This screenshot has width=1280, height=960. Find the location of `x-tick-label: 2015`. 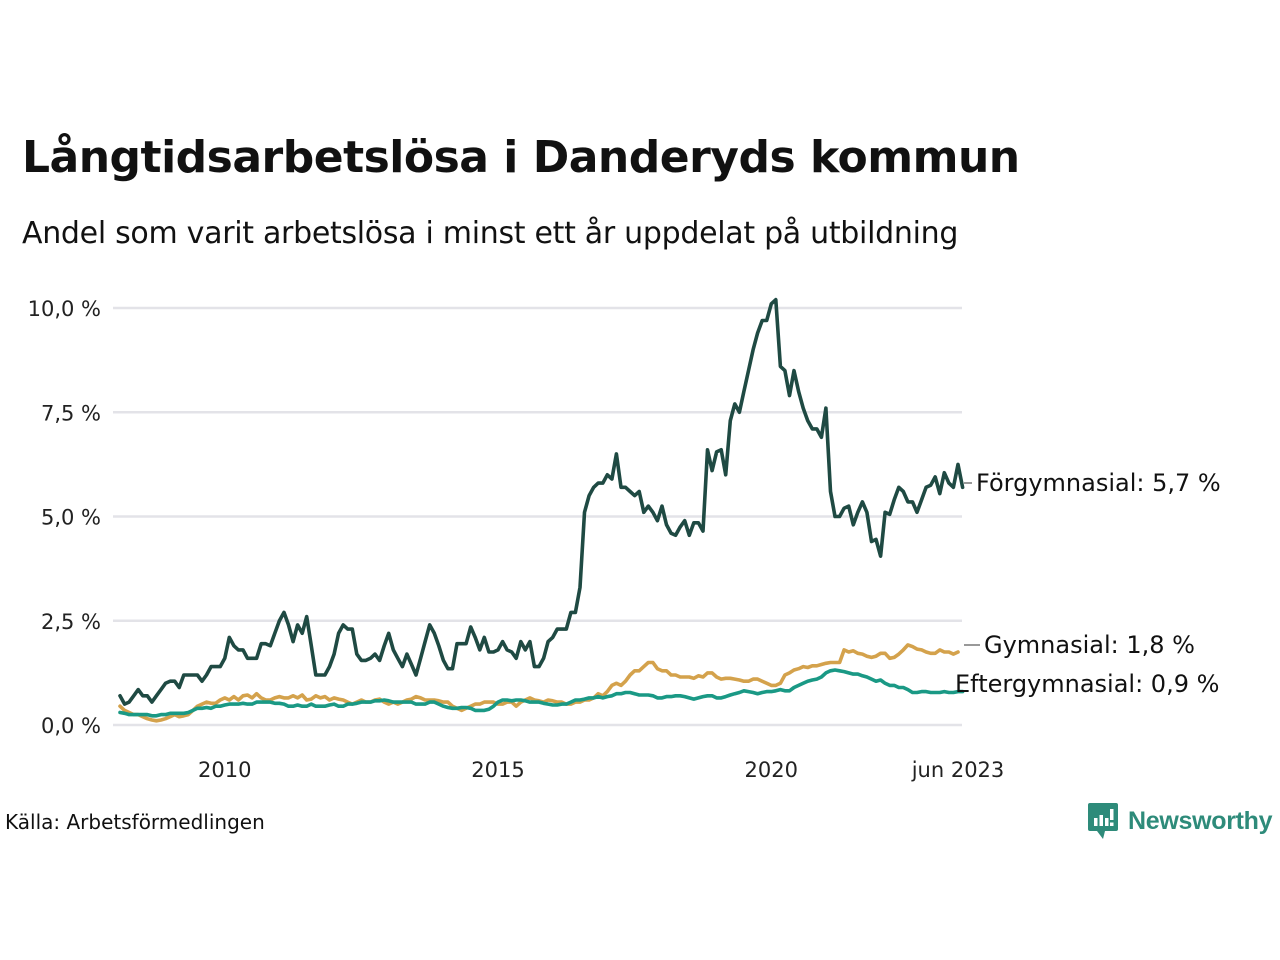

x-tick-label: 2015 is located at coordinates (497, 770).